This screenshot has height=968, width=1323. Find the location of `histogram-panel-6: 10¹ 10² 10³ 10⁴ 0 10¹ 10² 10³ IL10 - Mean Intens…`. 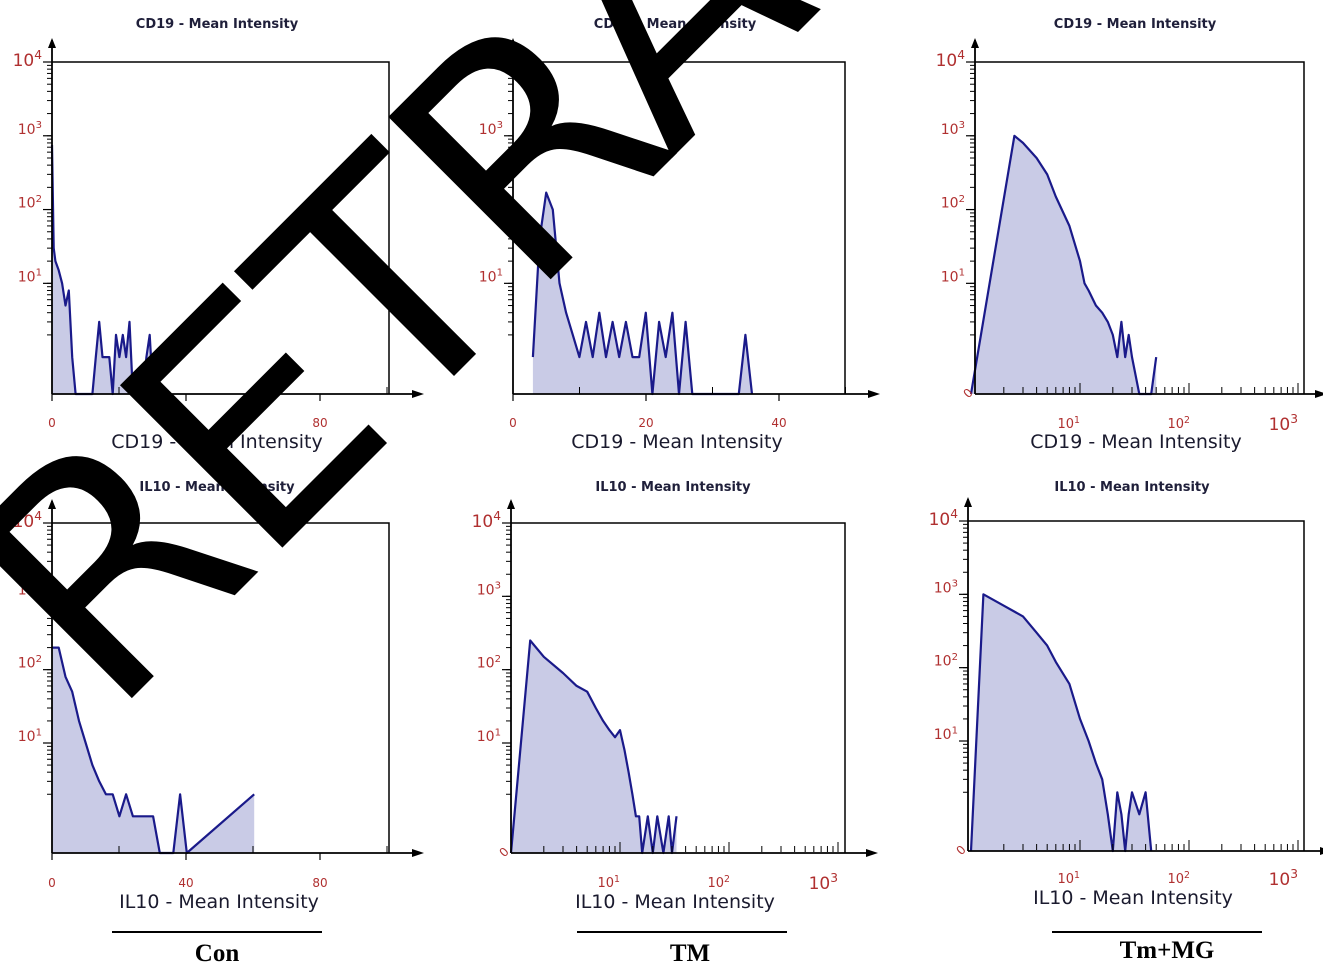

histogram-panel-6: 10¹ 10² 10³ 10⁴ 0 10¹ 10² 10³ IL10 - Mean Intens… is located at coordinates (1126, 694).